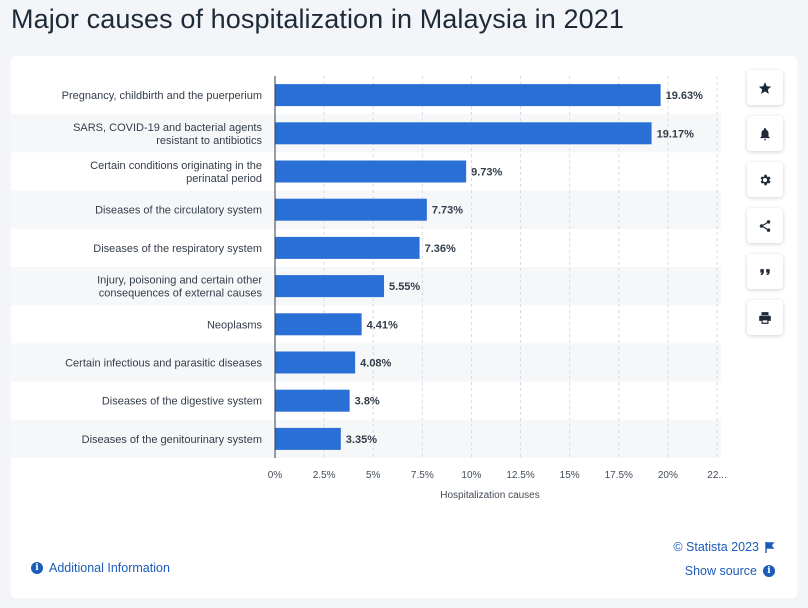  Describe the element at coordinates (178, 211) in the screenshot. I see `category-label: Diseases of the circulatory system` at that location.